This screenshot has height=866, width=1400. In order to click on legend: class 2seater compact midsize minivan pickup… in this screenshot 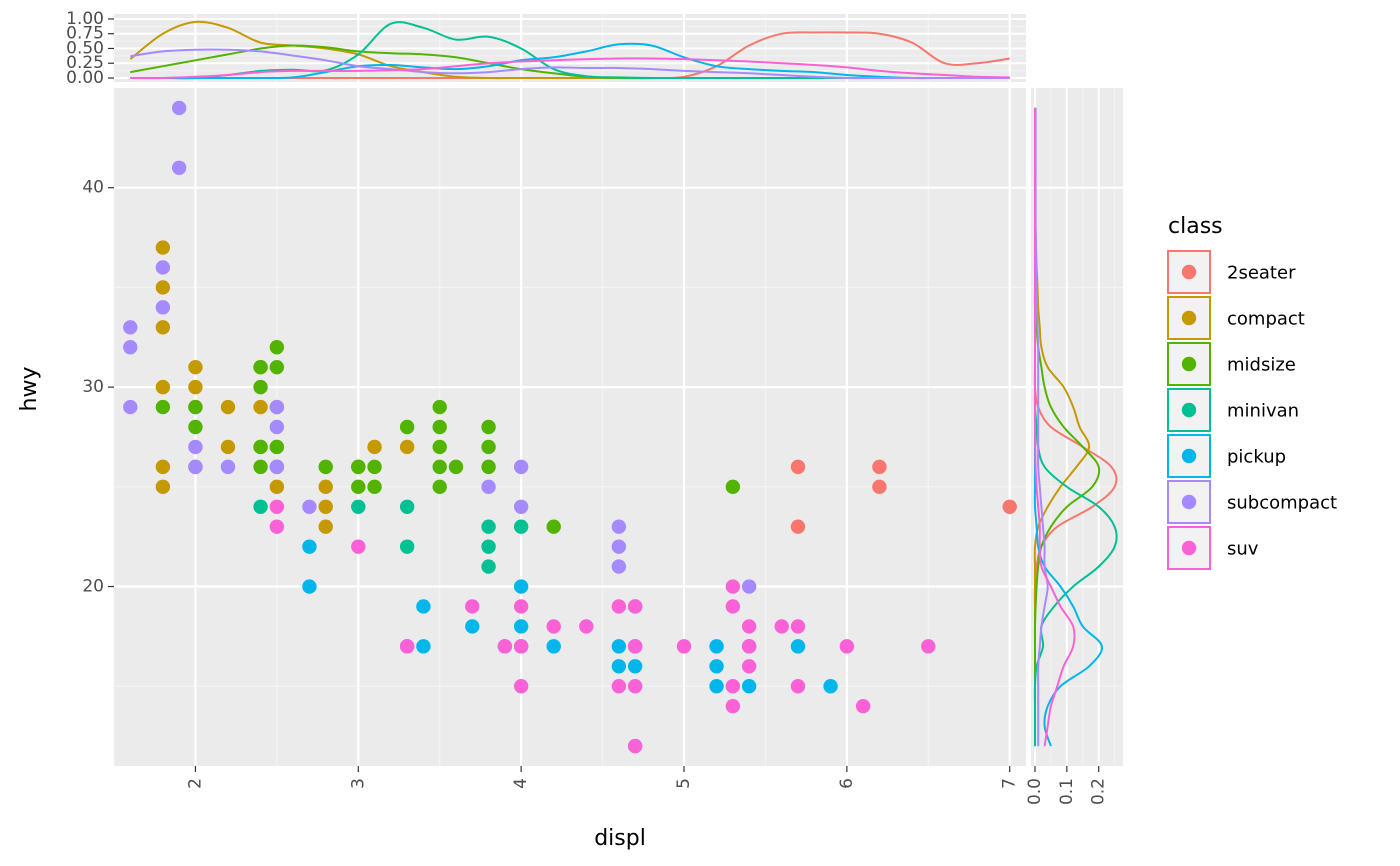, I will do `click(1252, 392)`.